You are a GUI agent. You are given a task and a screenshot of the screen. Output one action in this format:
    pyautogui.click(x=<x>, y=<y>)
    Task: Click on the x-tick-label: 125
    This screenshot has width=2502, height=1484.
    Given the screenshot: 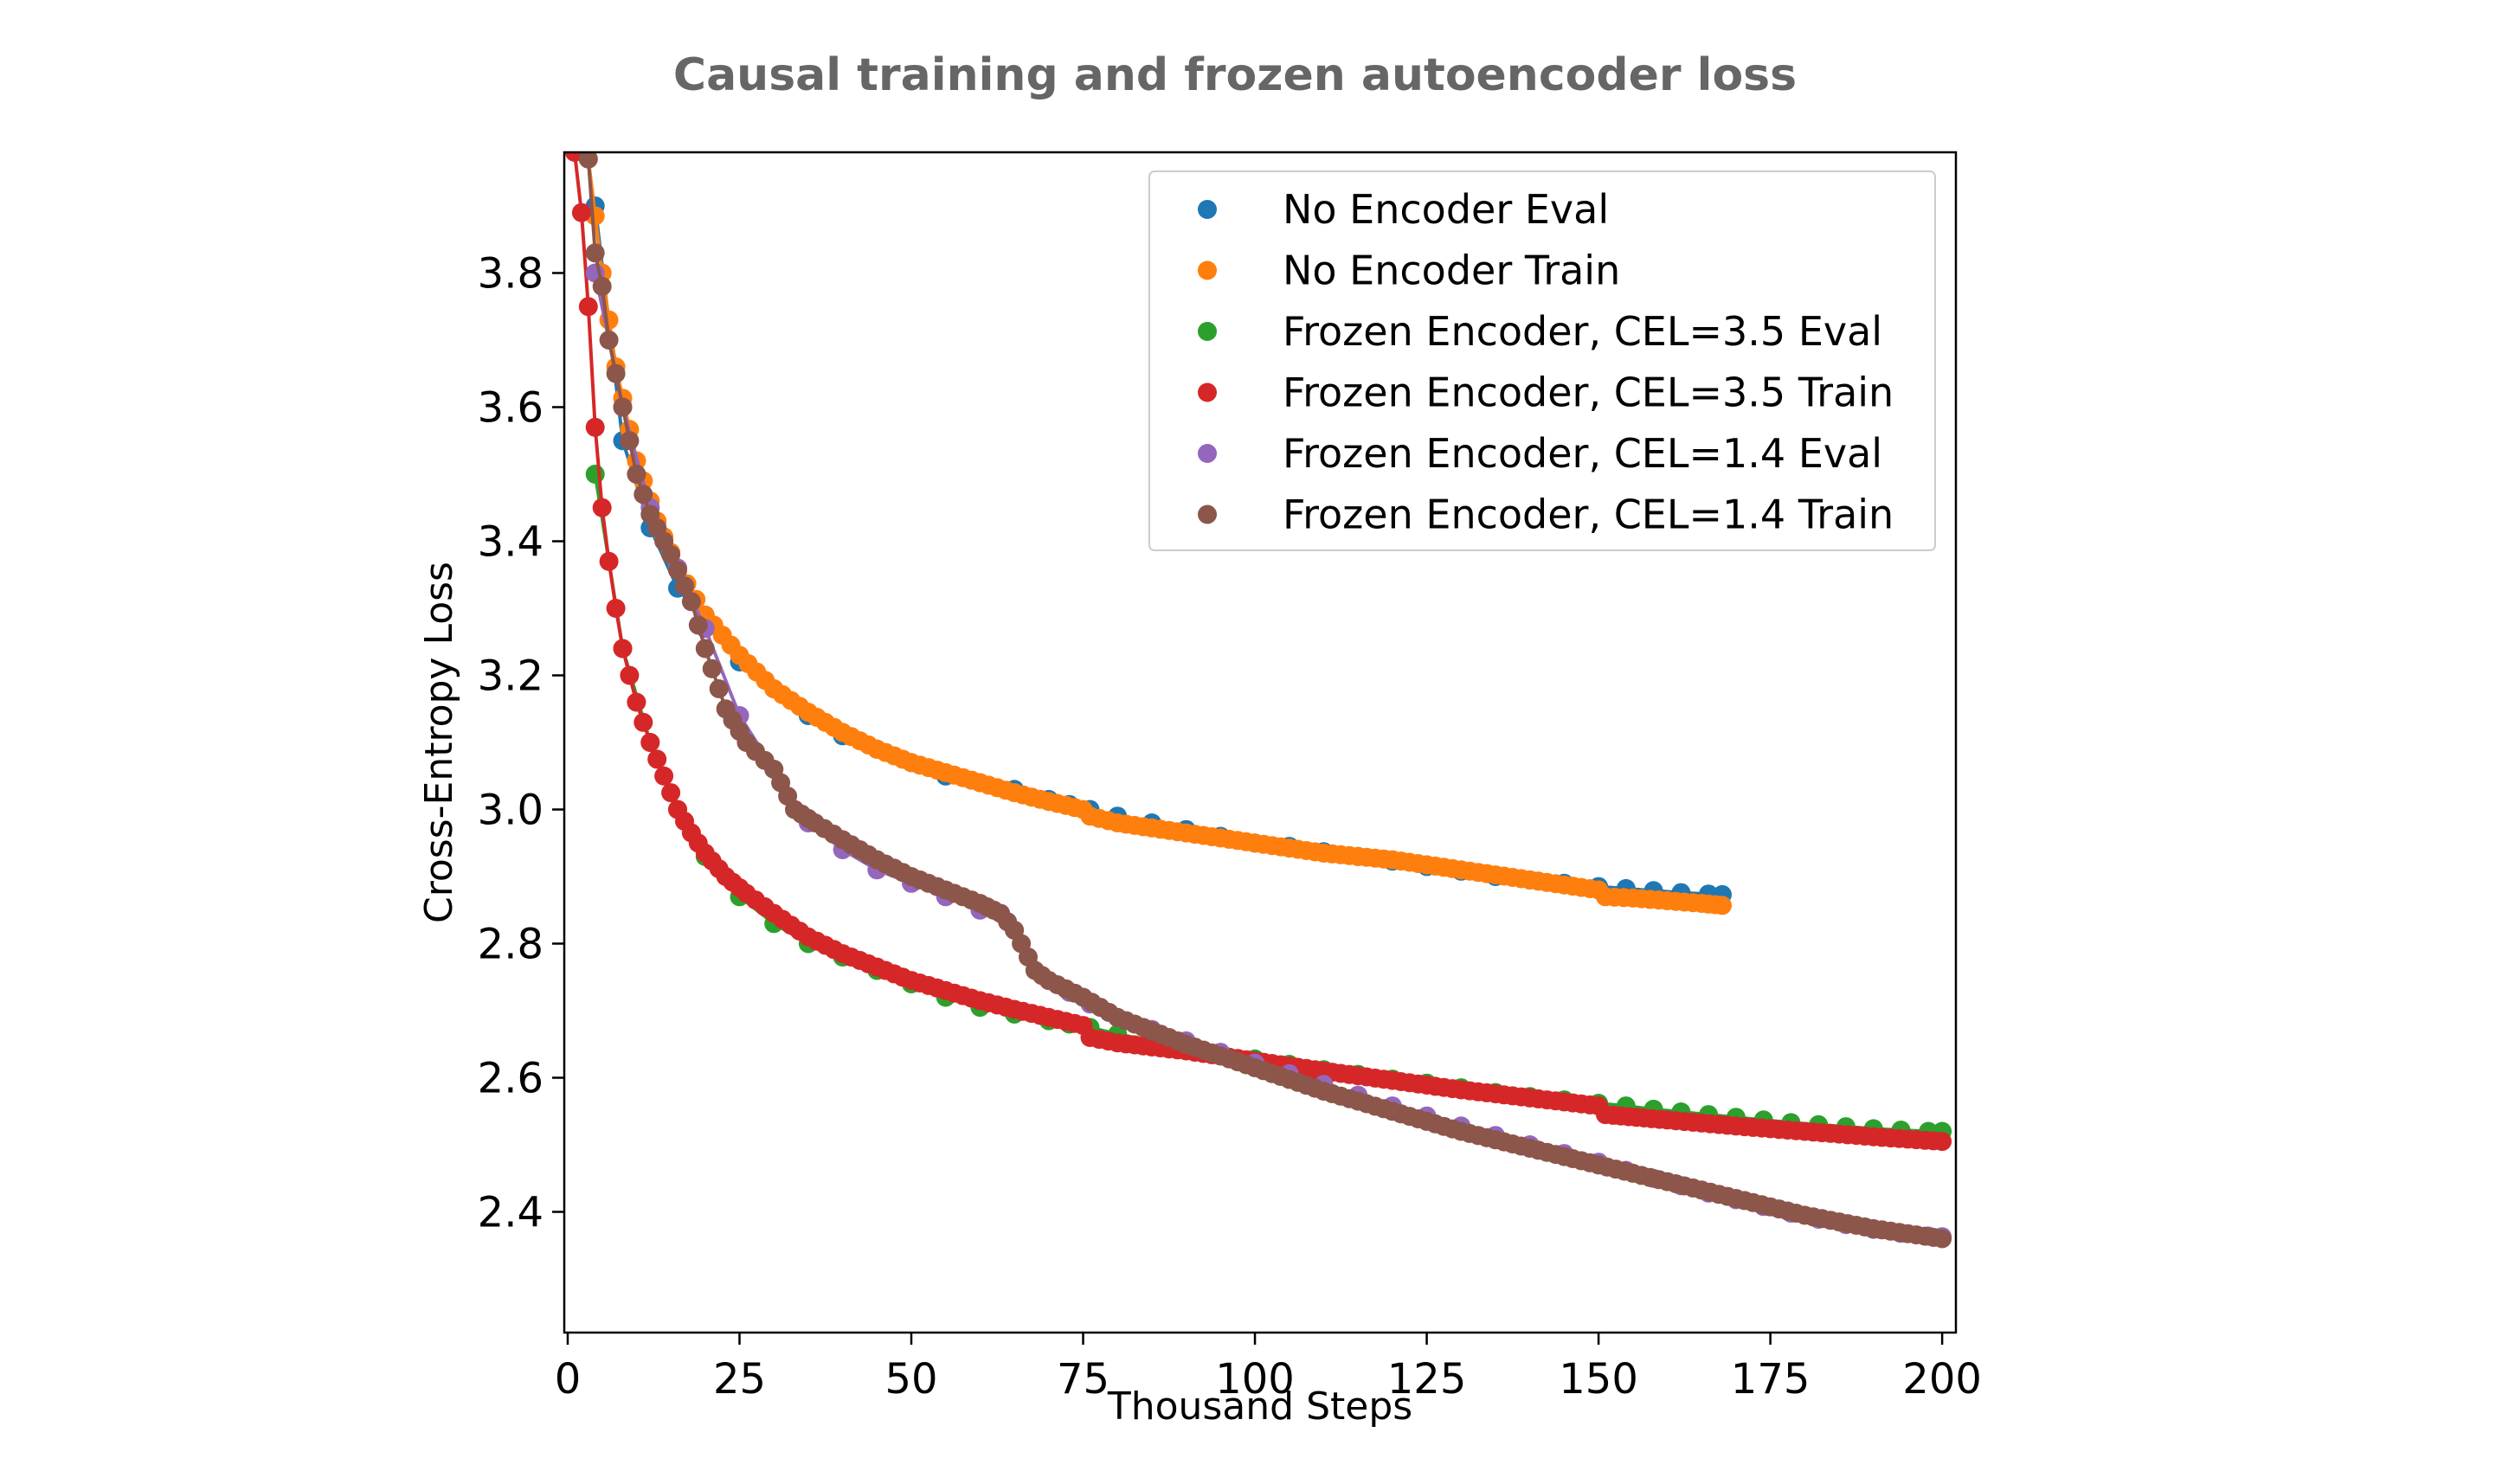 What is the action you would take?
    pyautogui.click(x=1427, y=1379)
    